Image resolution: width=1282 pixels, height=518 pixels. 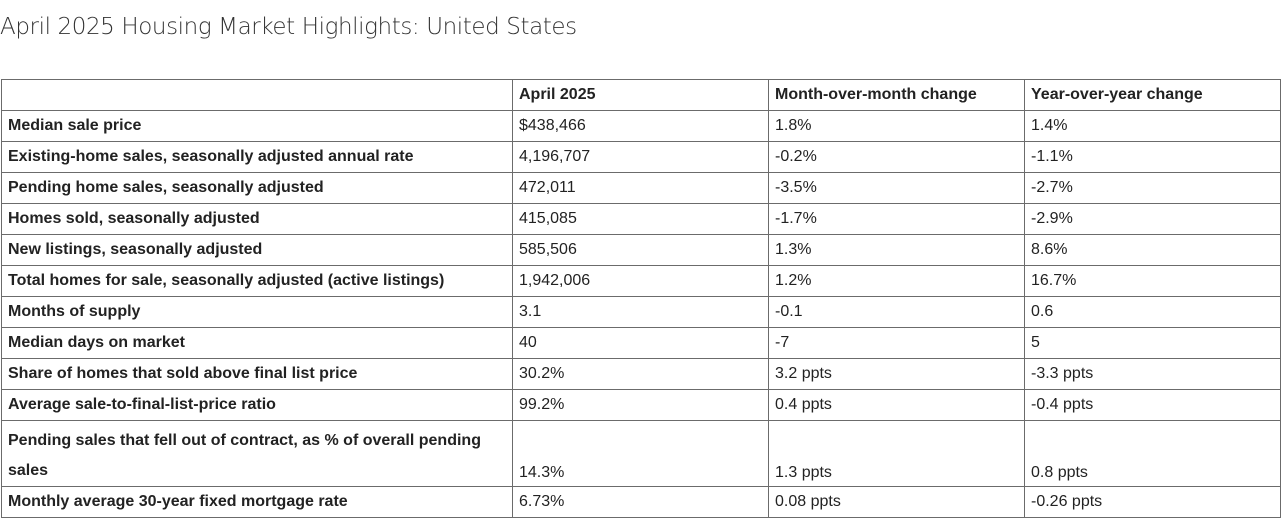 I want to click on row-mom: -3.5%, so click(x=896, y=188).